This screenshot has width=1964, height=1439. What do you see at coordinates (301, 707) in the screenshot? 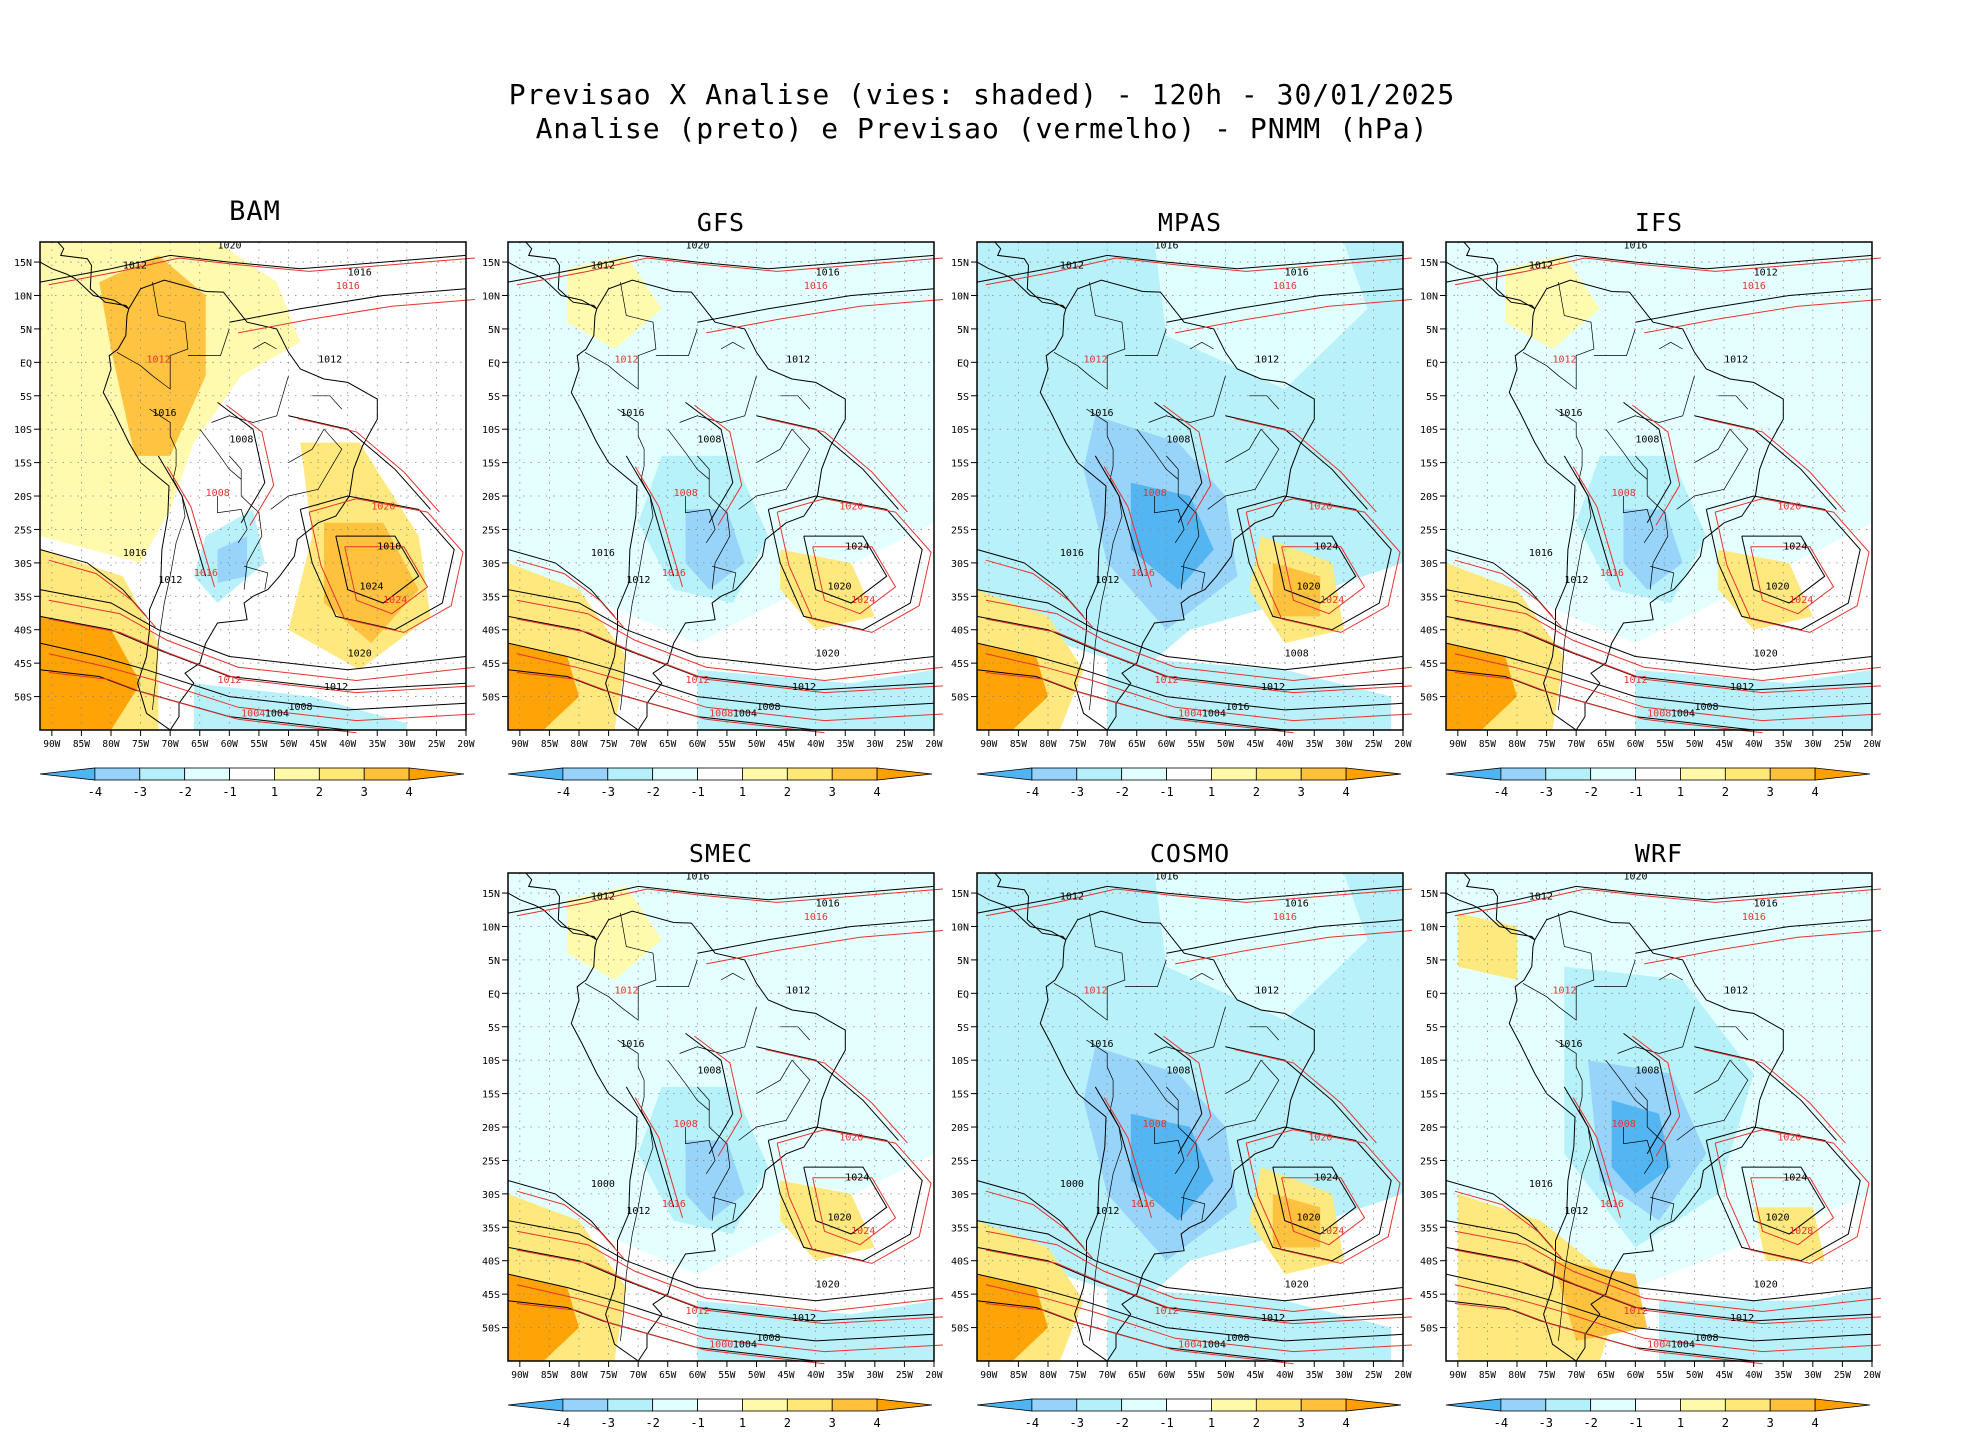
I see `analysis-isobar-label: 1008` at bounding box center [301, 707].